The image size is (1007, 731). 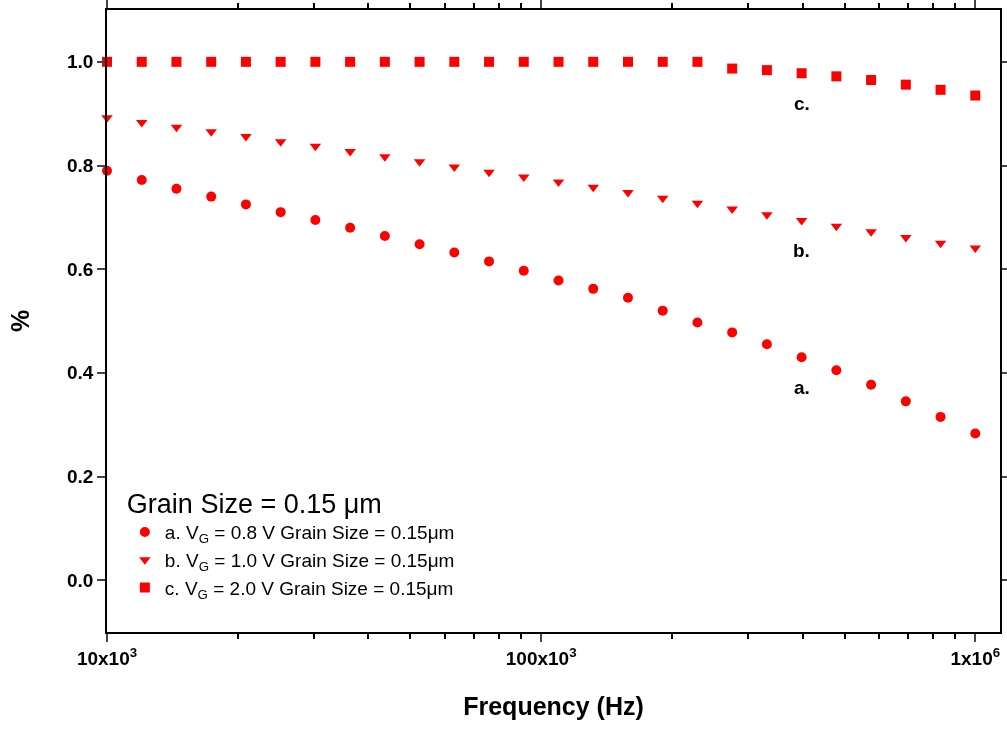 I want to click on annotation: b., so click(x=801, y=250).